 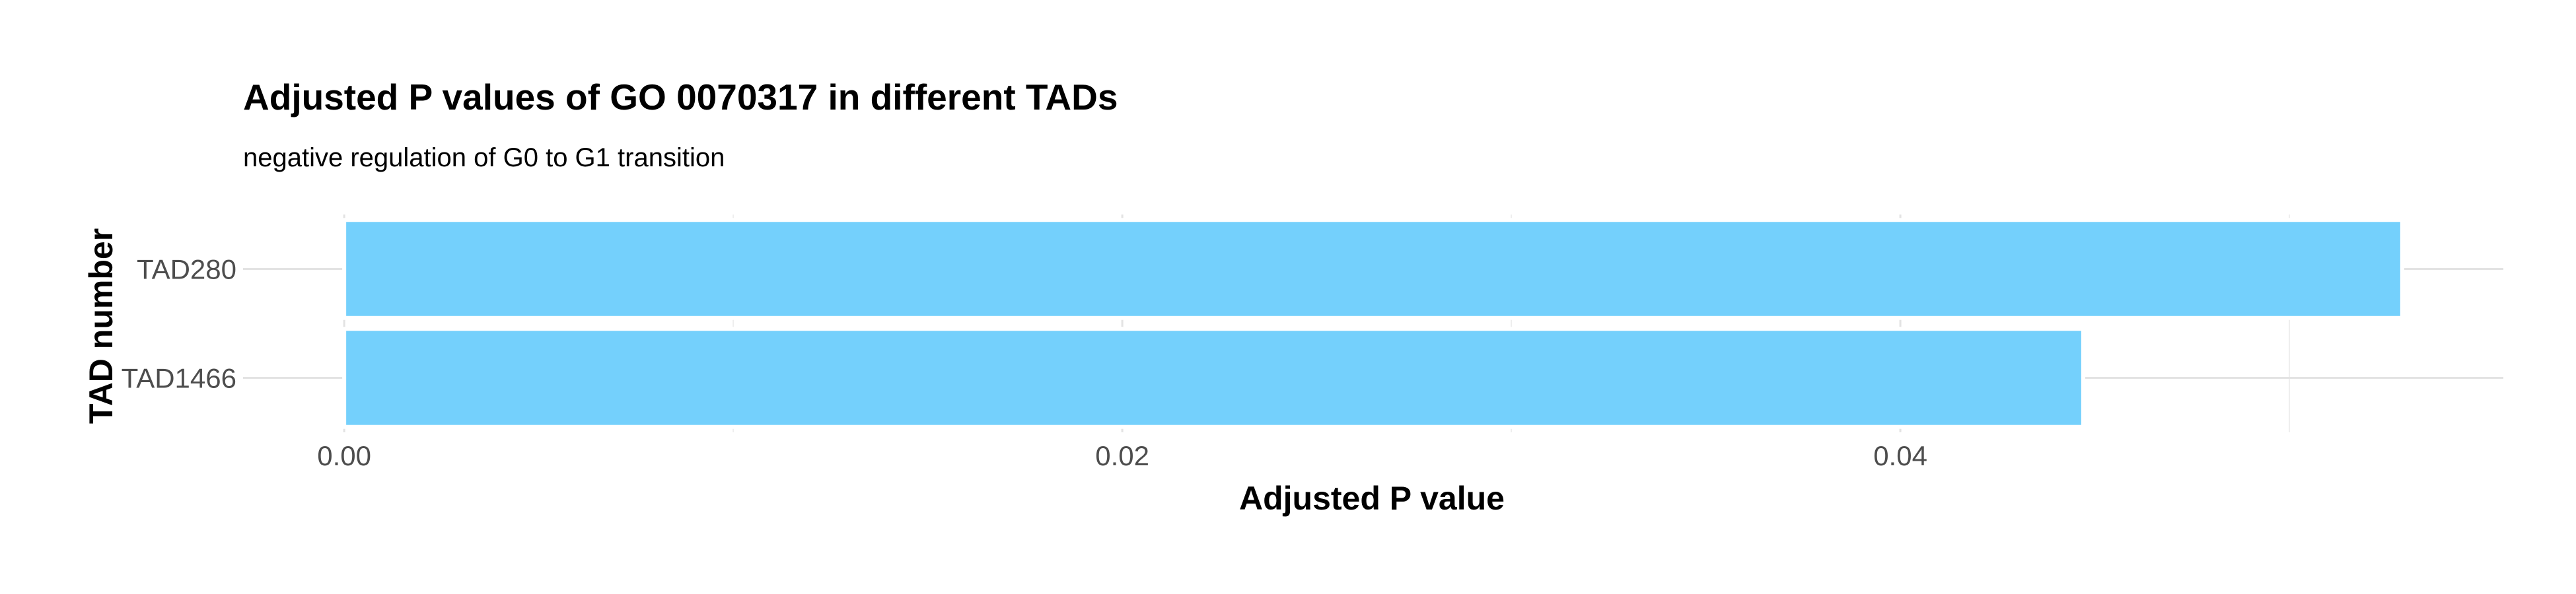 What do you see at coordinates (1373, 269) in the screenshot?
I see `bar-tad280` at bounding box center [1373, 269].